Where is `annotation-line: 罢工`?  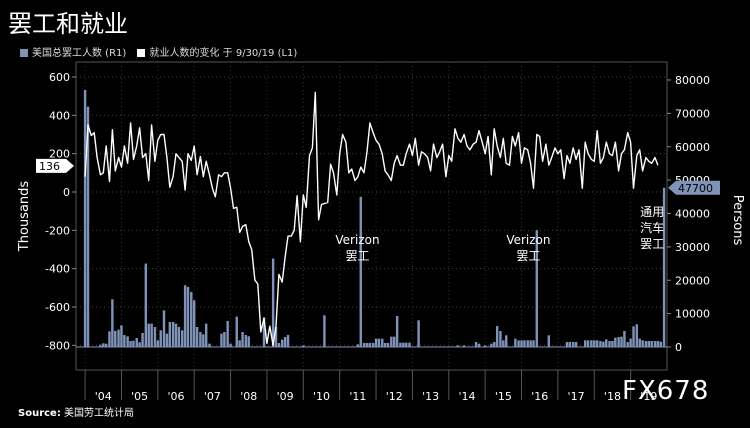 annotation-line: 罢工 is located at coordinates (357, 256).